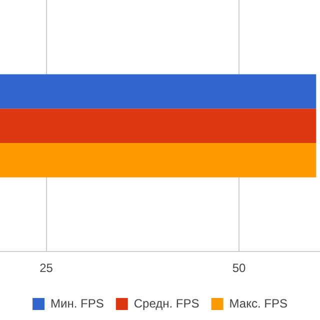 The image size is (320, 320). Describe the element at coordinates (47, 268) in the screenshot. I see `x-tick-label: 25` at that location.